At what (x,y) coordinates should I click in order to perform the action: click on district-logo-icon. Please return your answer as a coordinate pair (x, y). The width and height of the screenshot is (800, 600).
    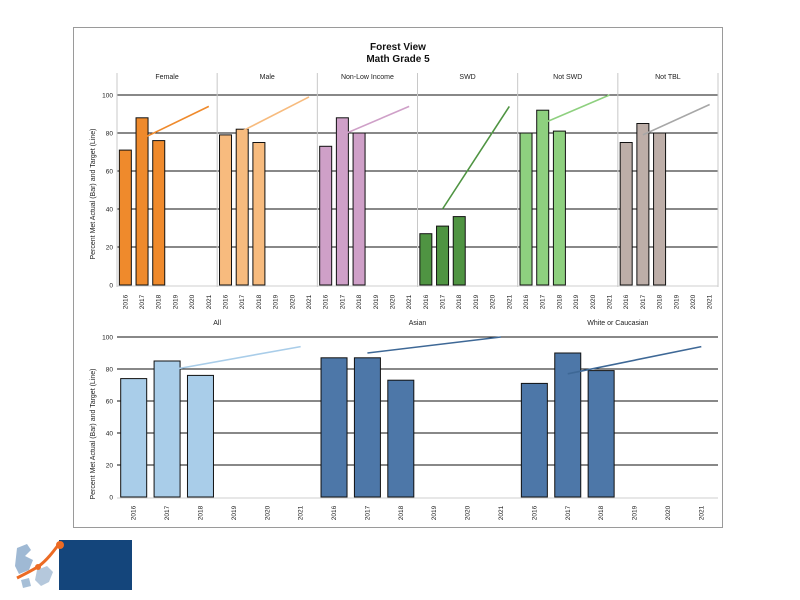
    Looking at the image, I should click on (72, 565).